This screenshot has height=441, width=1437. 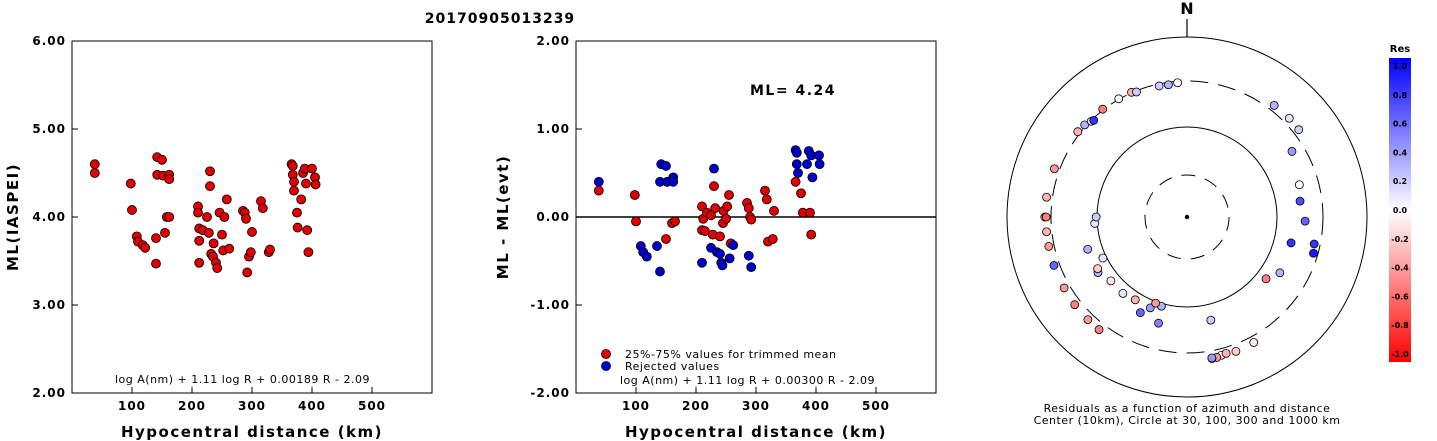 I want to click on y-tick-label: 0.00, so click(x=553, y=217).